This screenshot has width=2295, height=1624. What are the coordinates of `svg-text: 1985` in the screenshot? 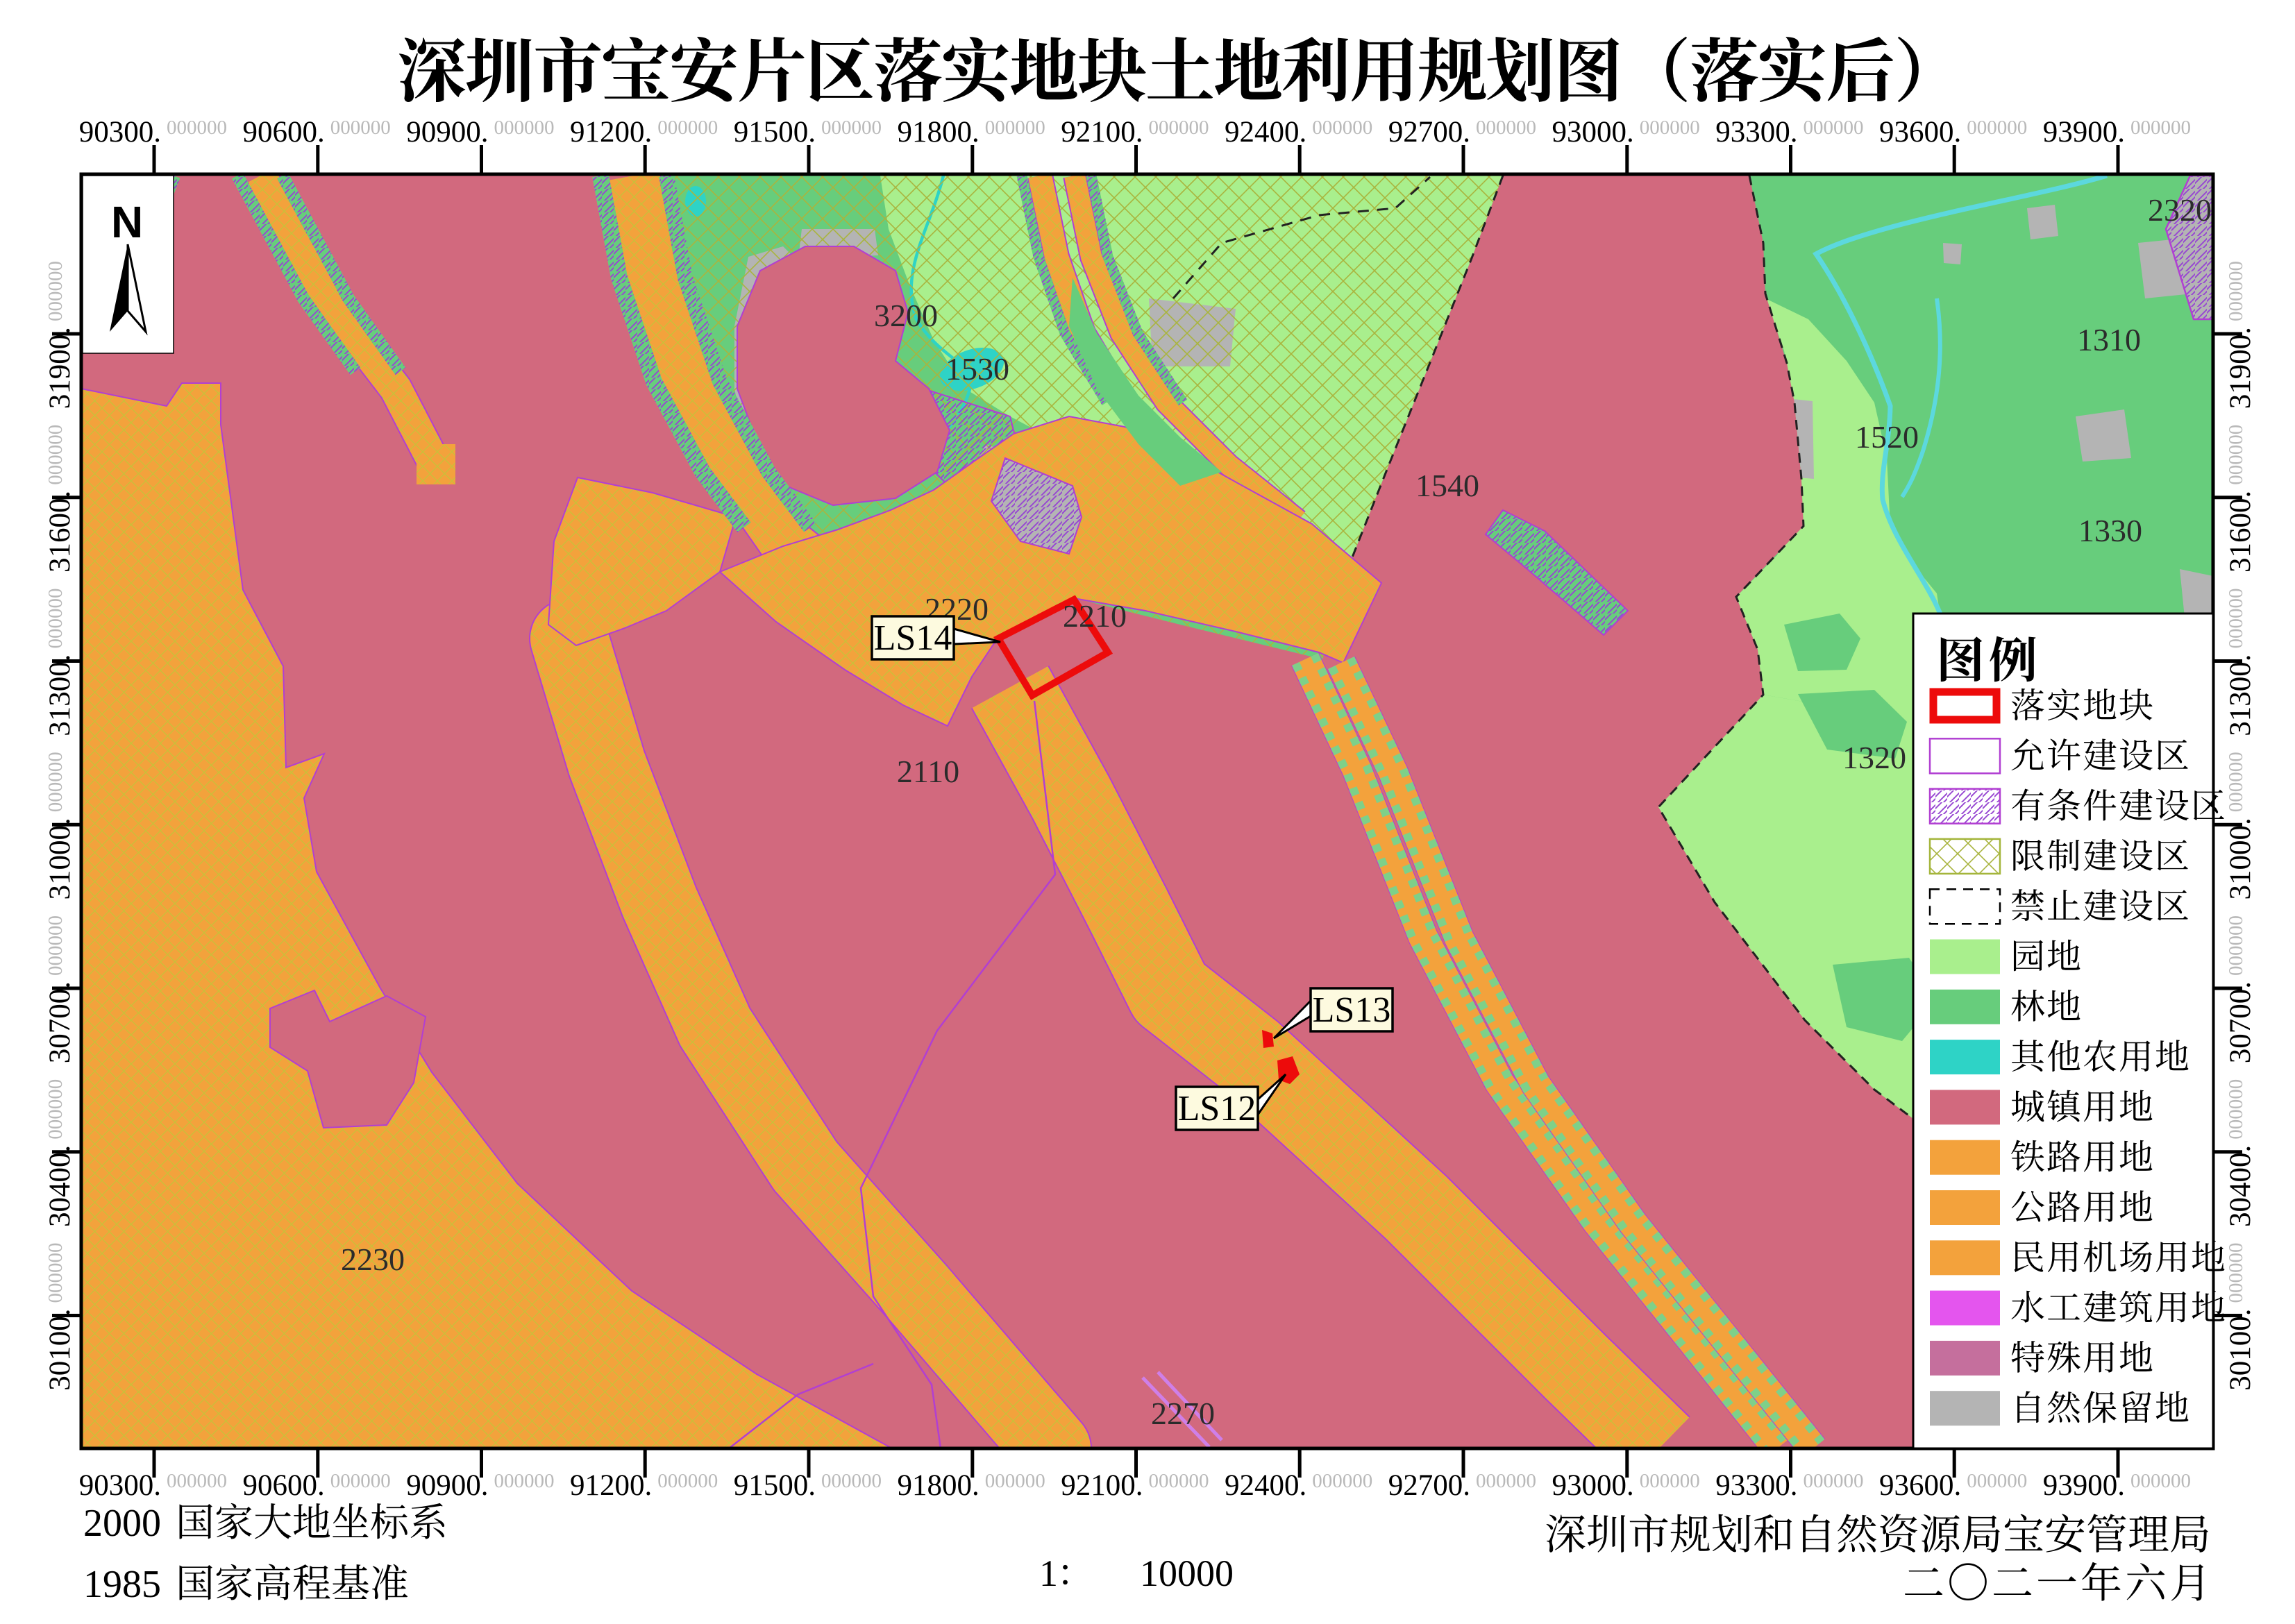 It's located at (122, 1584).